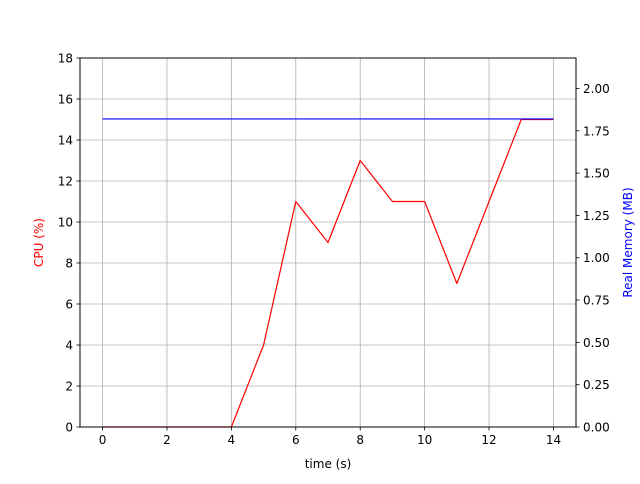 This screenshot has width=640, height=484. What do you see at coordinates (69, 346) in the screenshot?
I see `y-left-tick-label: 4` at bounding box center [69, 346].